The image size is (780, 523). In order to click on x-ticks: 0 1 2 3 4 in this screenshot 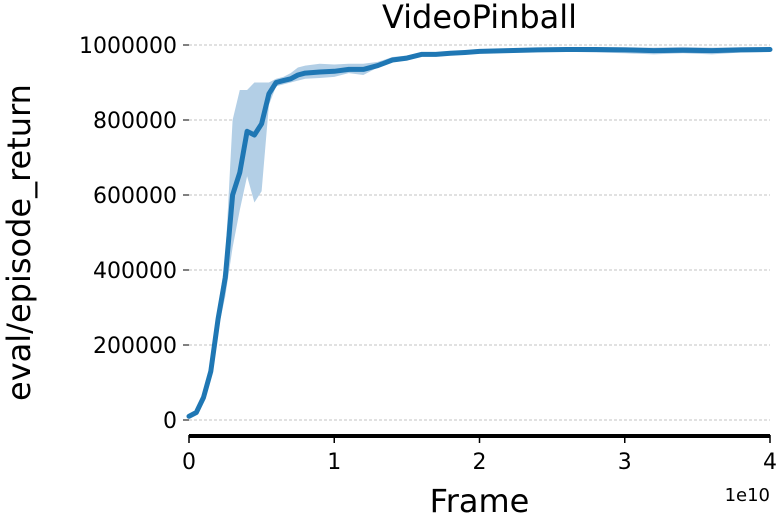, I will do `click(479, 455)`.